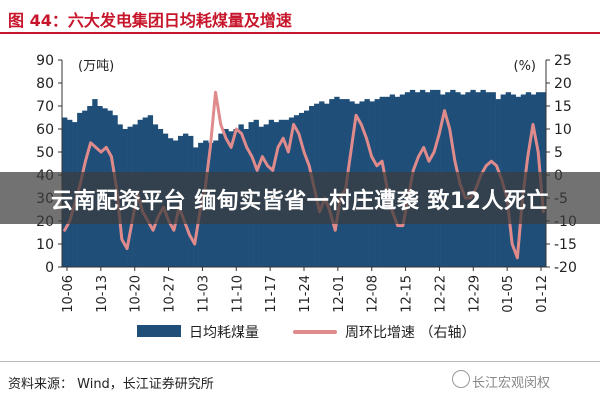  What do you see at coordinates (542, 294) in the screenshot?
I see `x-tick-label: 01-12` at bounding box center [542, 294].